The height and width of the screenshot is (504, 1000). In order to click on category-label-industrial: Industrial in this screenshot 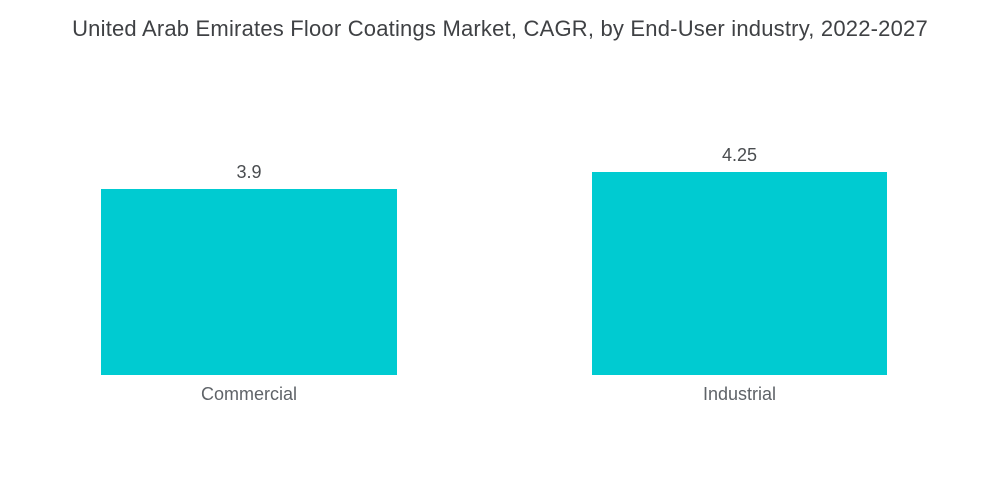, I will do `click(739, 394)`.